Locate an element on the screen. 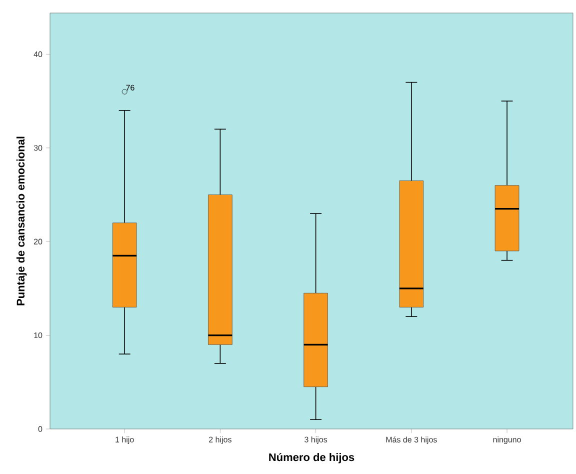 Image resolution: width=576 pixels, height=474 pixels. y-tick-label: 20 is located at coordinates (38, 241).